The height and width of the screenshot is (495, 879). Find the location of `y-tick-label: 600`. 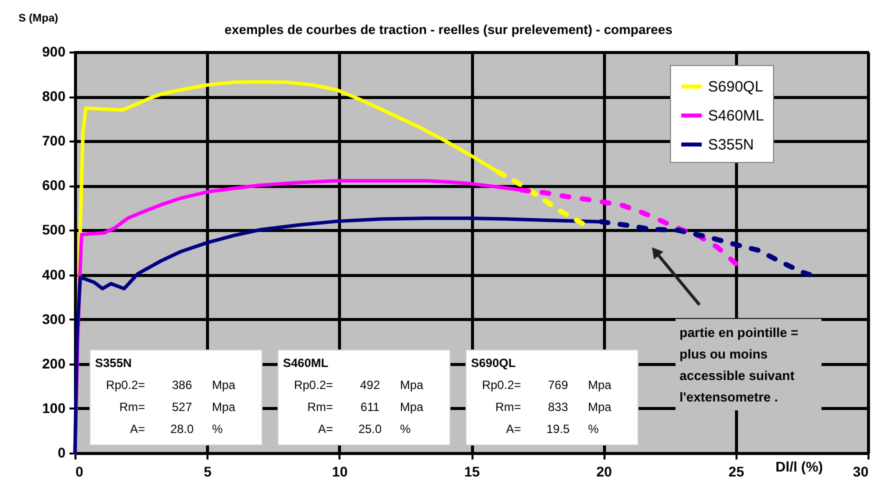

y-tick-label: 600 is located at coordinates (54, 185).